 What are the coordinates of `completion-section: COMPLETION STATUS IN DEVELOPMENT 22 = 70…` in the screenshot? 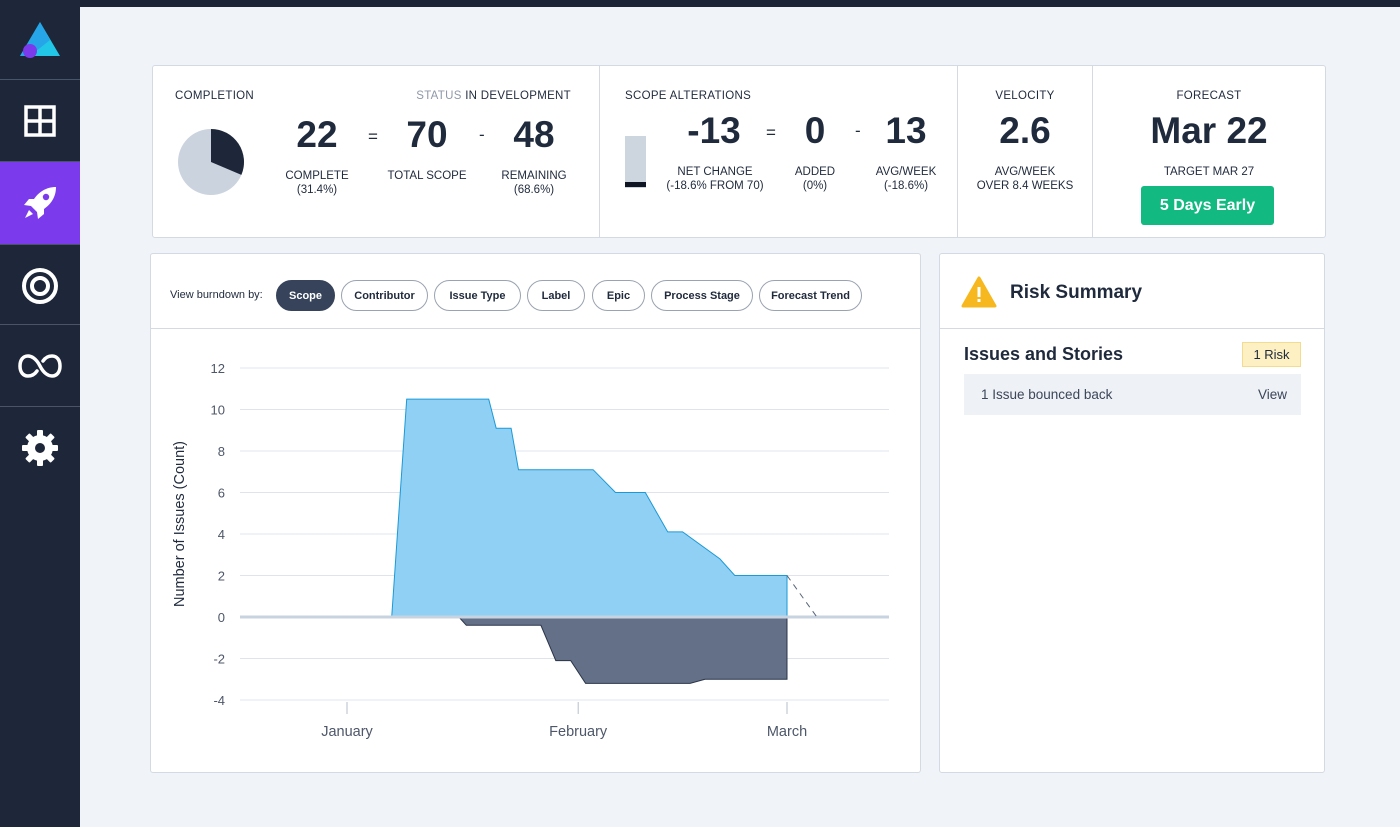 It's located at (376, 151).